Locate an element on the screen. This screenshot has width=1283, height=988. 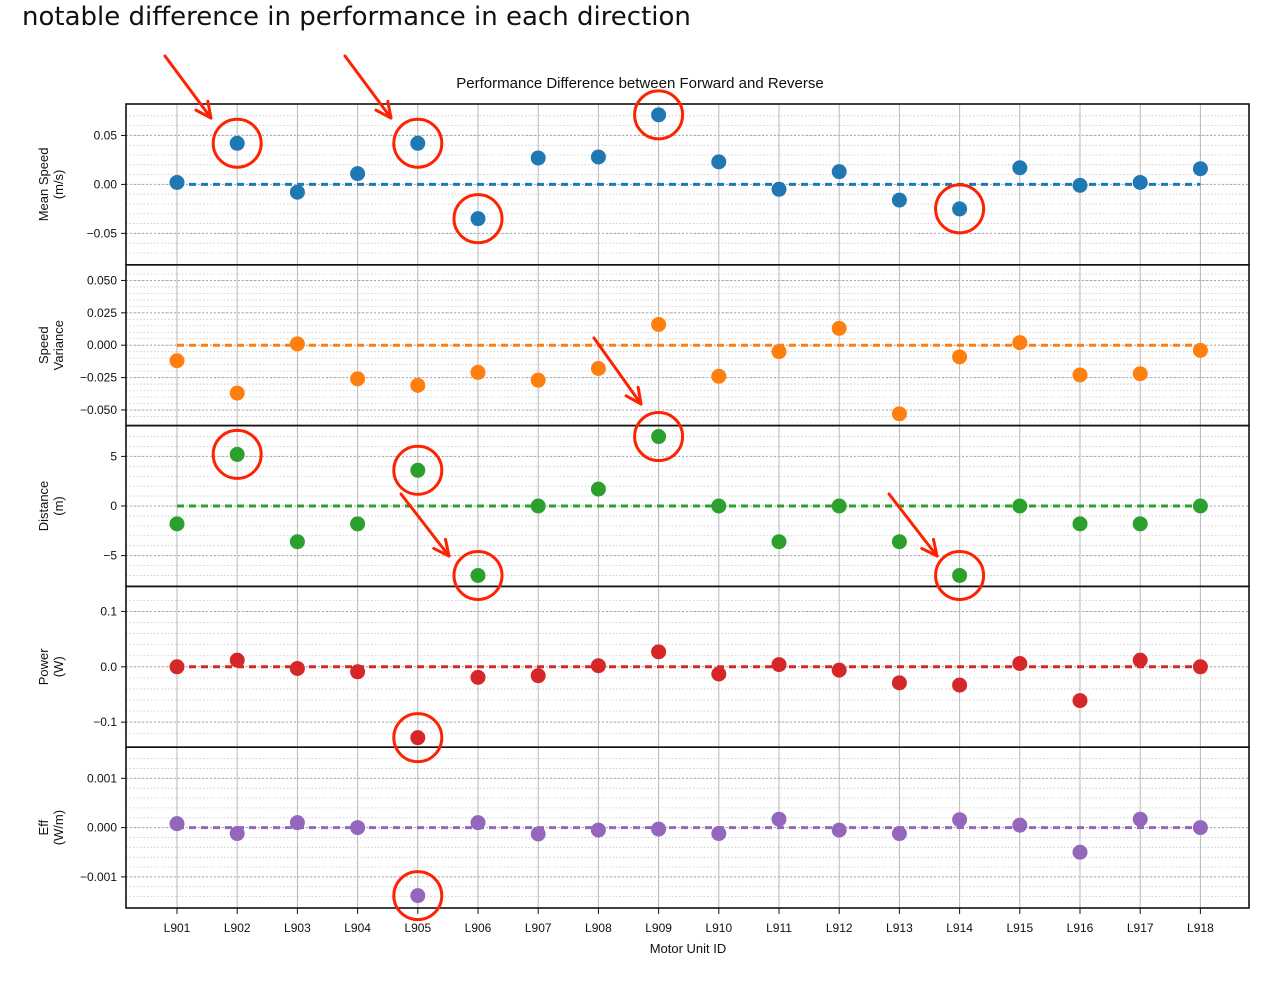
power-point-l911 is located at coordinates (779, 665).